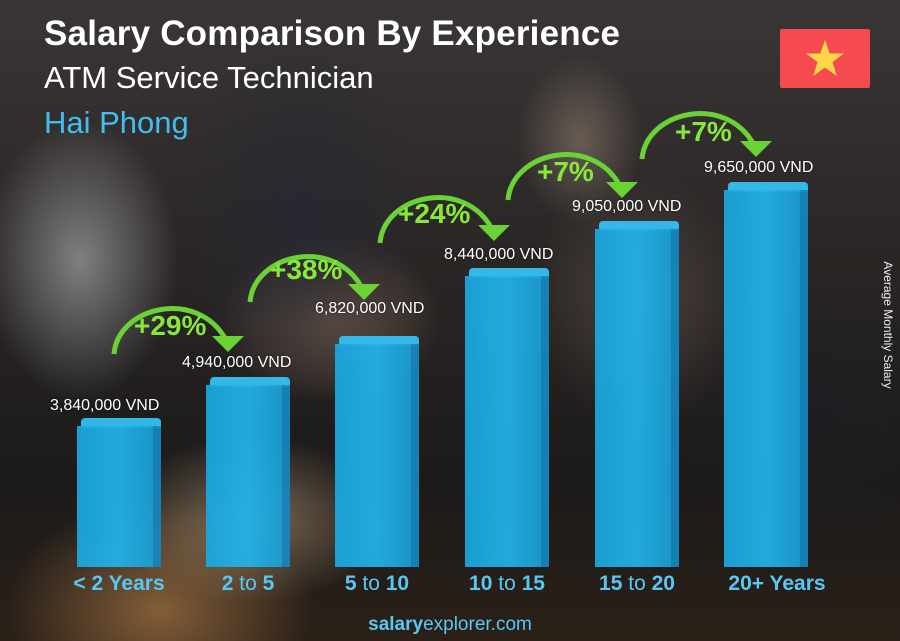 The image size is (900, 641). Describe the element at coordinates (627, 206) in the screenshot. I see `value-label: 9,050,000 VND` at that location.